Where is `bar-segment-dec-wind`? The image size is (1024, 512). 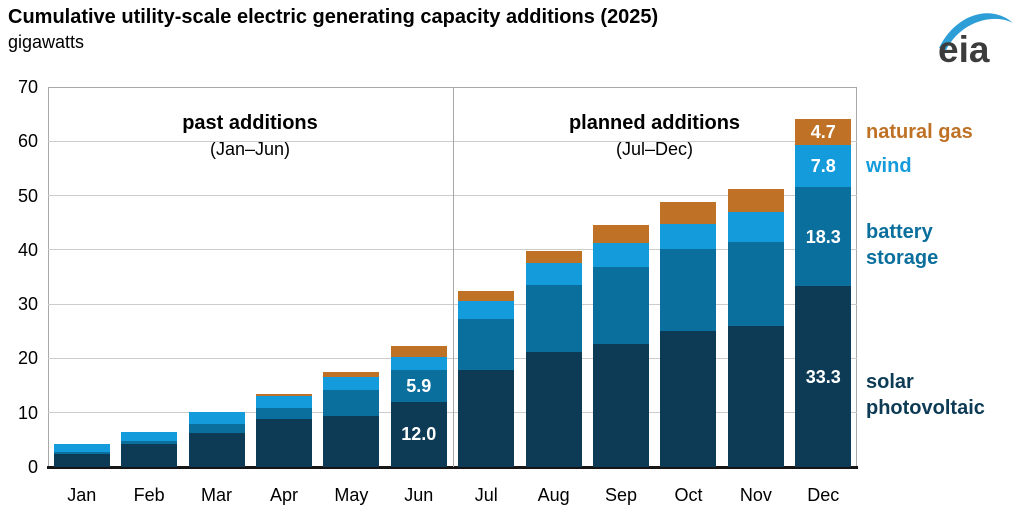
bar-segment-dec-wind is located at coordinates (823, 165).